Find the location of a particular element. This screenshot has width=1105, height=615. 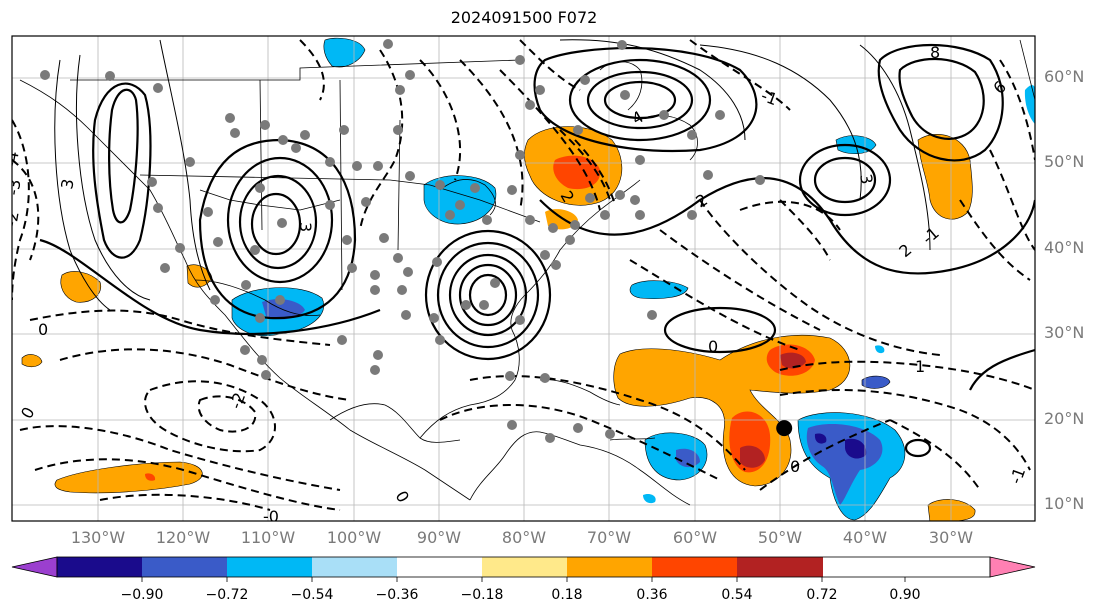

lat-label: 10°N is located at coordinates (1064, 503).